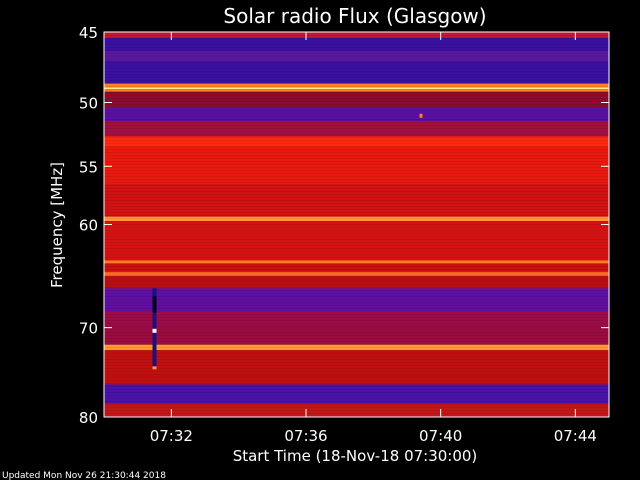 Image resolution: width=640 pixels, height=480 pixels. Describe the element at coordinates (88, 104) in the screenshot. I see `y-tick-label: 50` at that location.